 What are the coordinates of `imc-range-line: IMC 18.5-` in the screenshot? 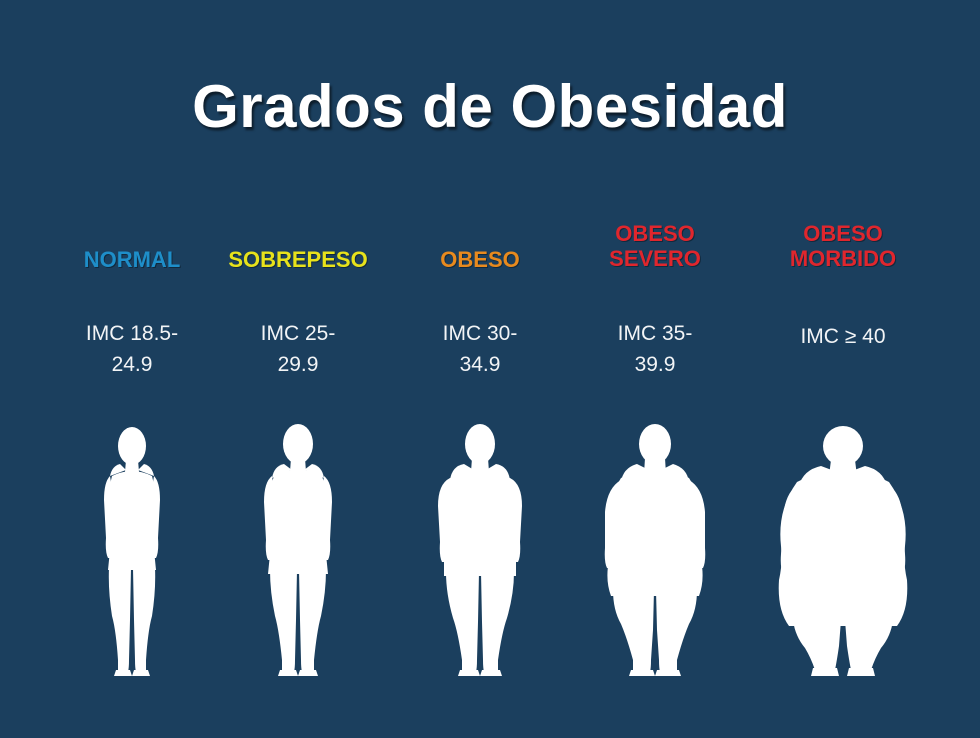 It's located at (132, 333).